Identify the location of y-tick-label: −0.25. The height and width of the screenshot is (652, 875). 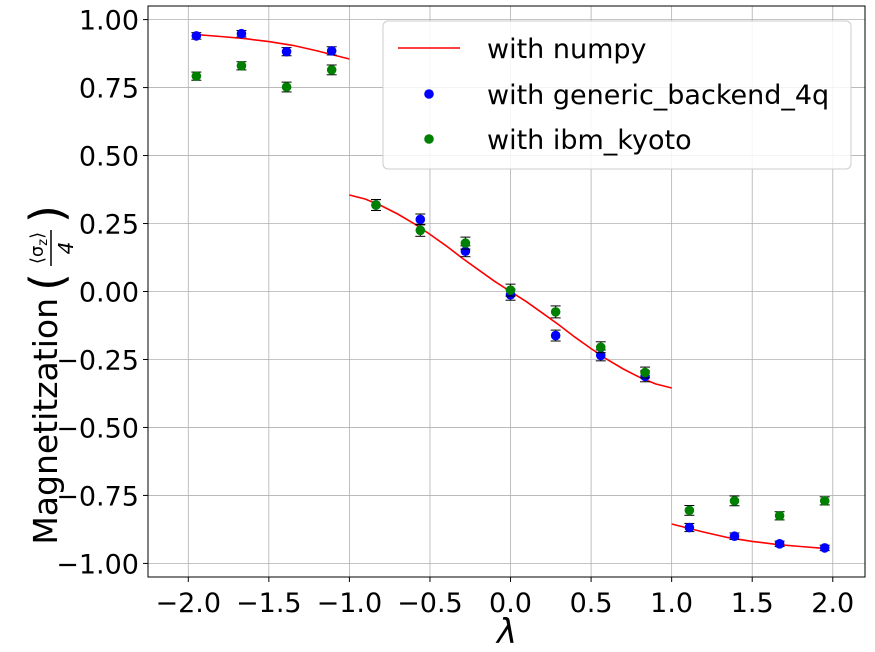
(97, 360).